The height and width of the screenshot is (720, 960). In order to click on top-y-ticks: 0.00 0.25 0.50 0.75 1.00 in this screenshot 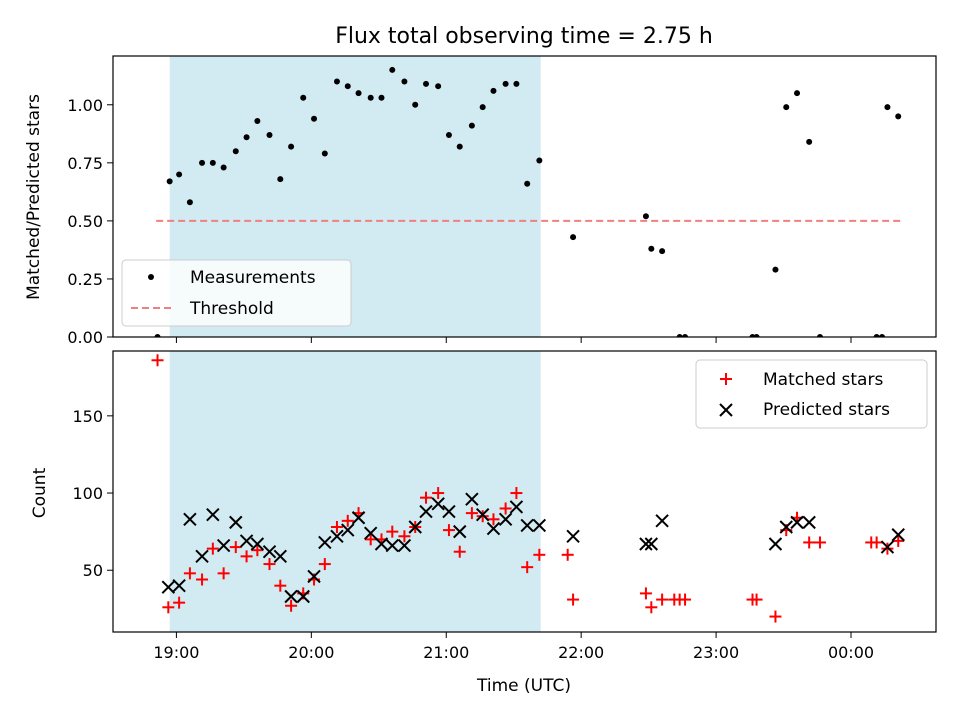, I will do `click(90, 221)`.